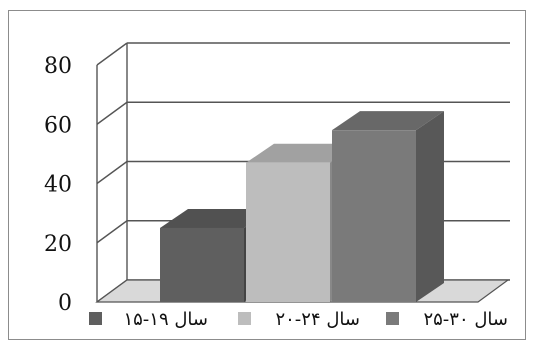 The width and height of the screenshot is (537, 356). I want to click on y-axis: 0 20 40 60 80, so click(58, 185).